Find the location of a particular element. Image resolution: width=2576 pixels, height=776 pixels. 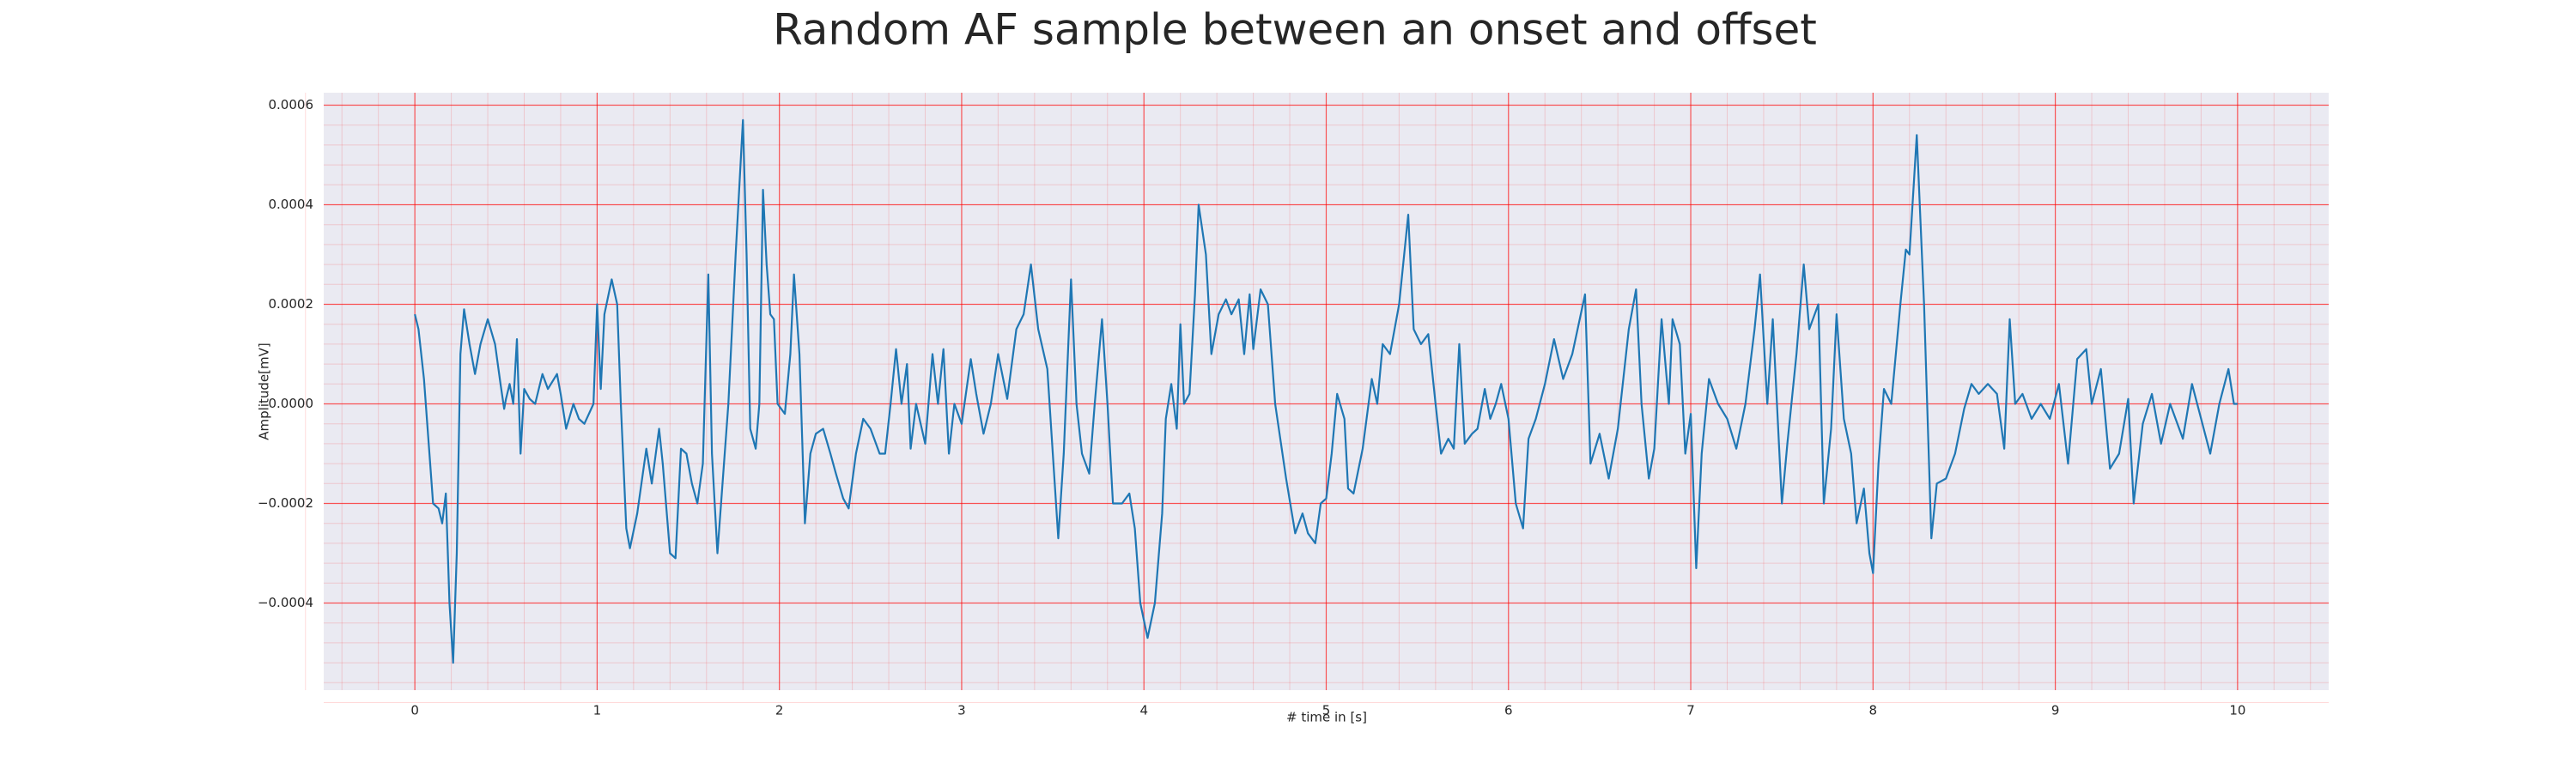

x-axis-label: # time in [s] is located at coordinates (1327, 717).